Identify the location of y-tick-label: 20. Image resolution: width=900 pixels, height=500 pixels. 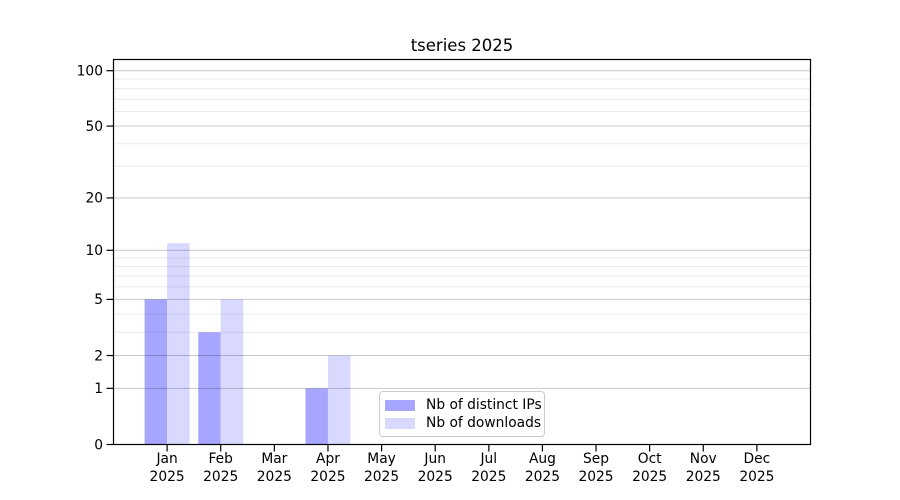
(94, 199).